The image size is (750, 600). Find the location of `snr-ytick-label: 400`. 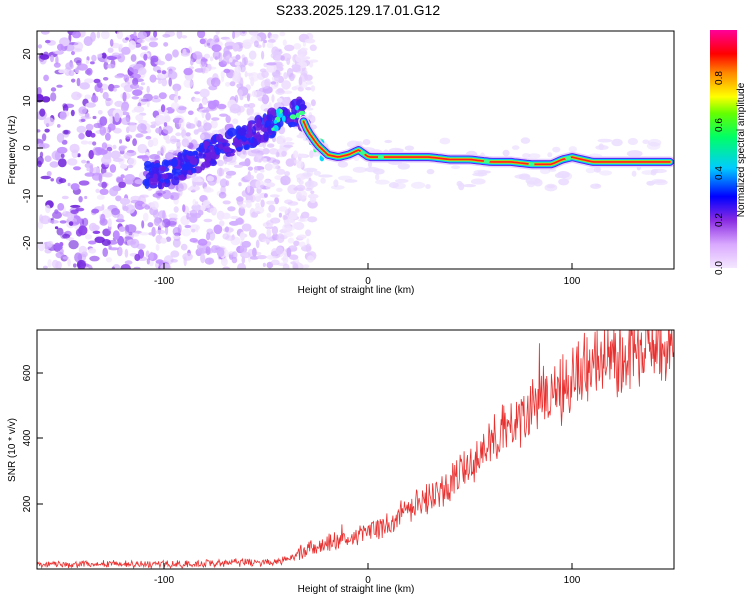

snr-ytick-label: 400 is located at coordinates (27, 437).